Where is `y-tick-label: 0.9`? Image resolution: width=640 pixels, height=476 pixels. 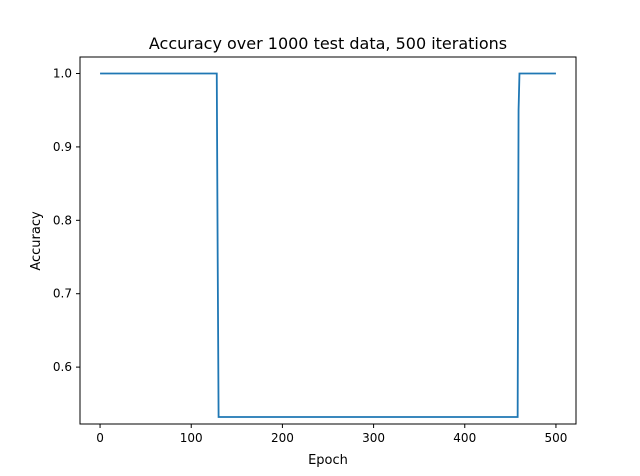 y-tick-label: 0.9 is located at coordinates (62, 147).